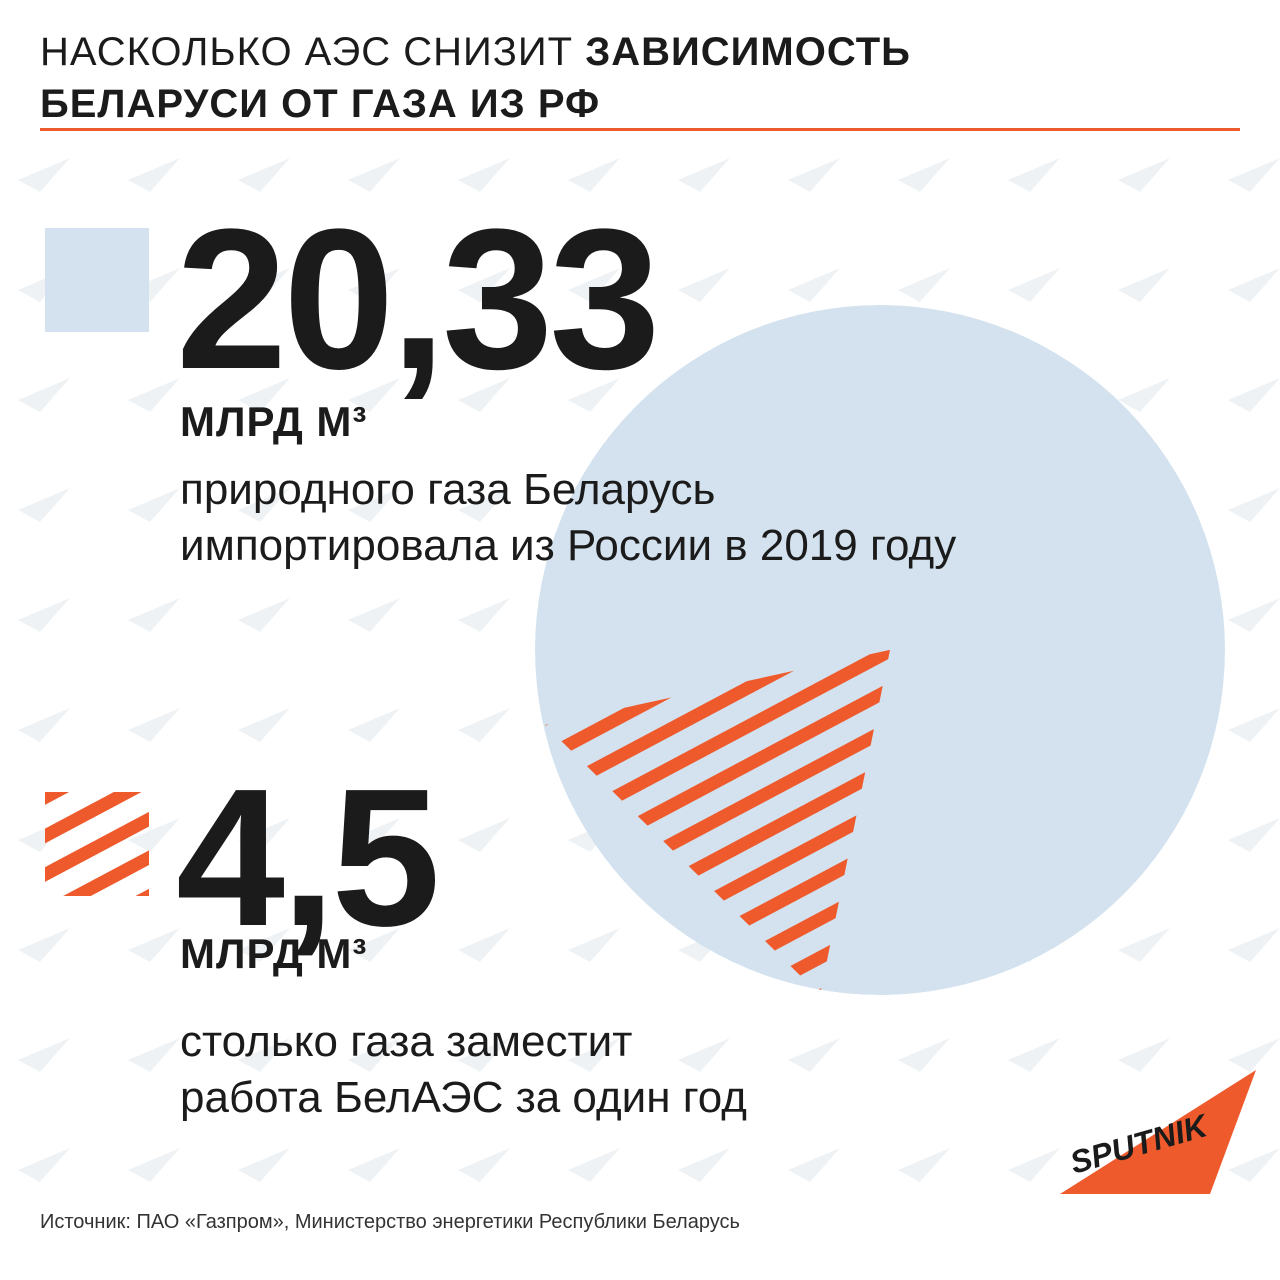 This screenshot has height=1280, width=1280. Describe the element at coordinates (748, 52) in the screenshot. I see `title-bold-1: ЗАВИСИМОСТЬ` at that location.